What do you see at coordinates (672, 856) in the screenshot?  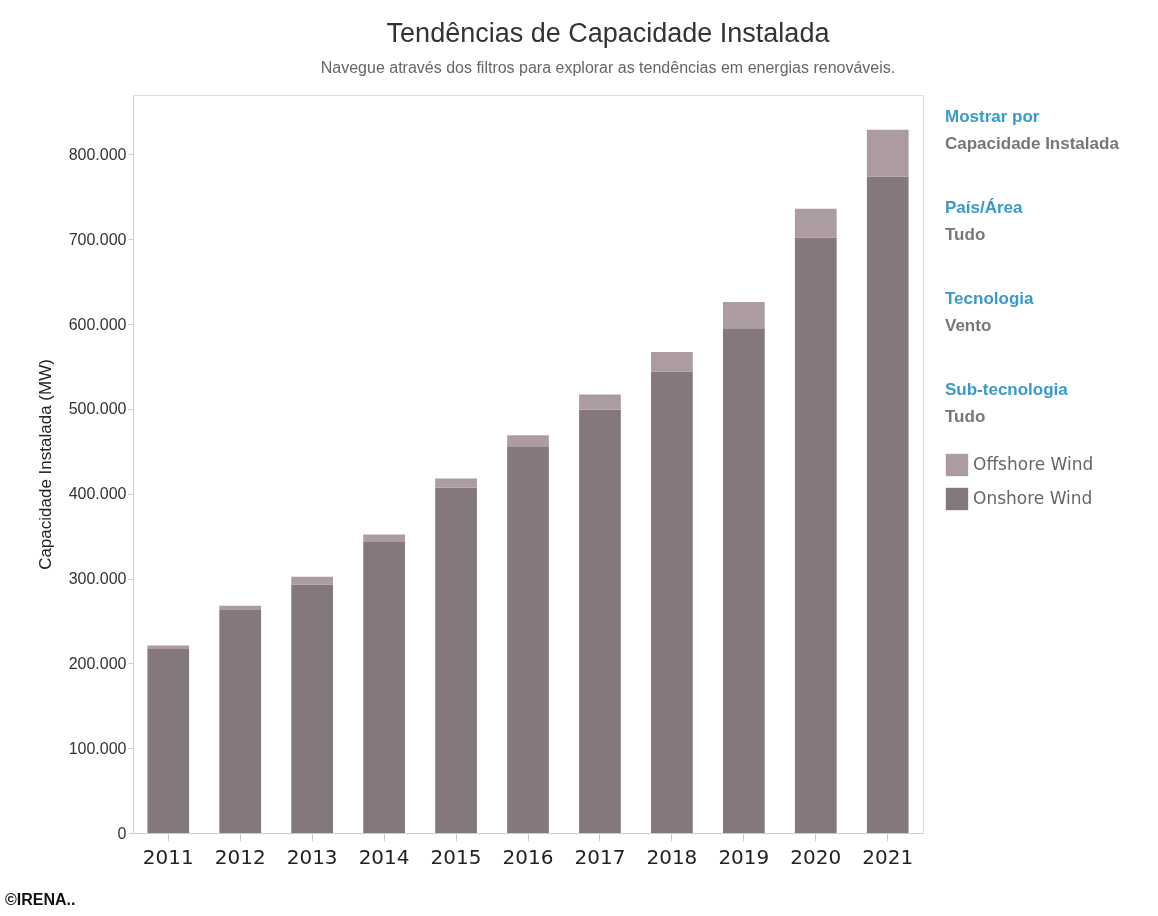 I see `x-tick-label: 2018` at bounding box center [672, 856].